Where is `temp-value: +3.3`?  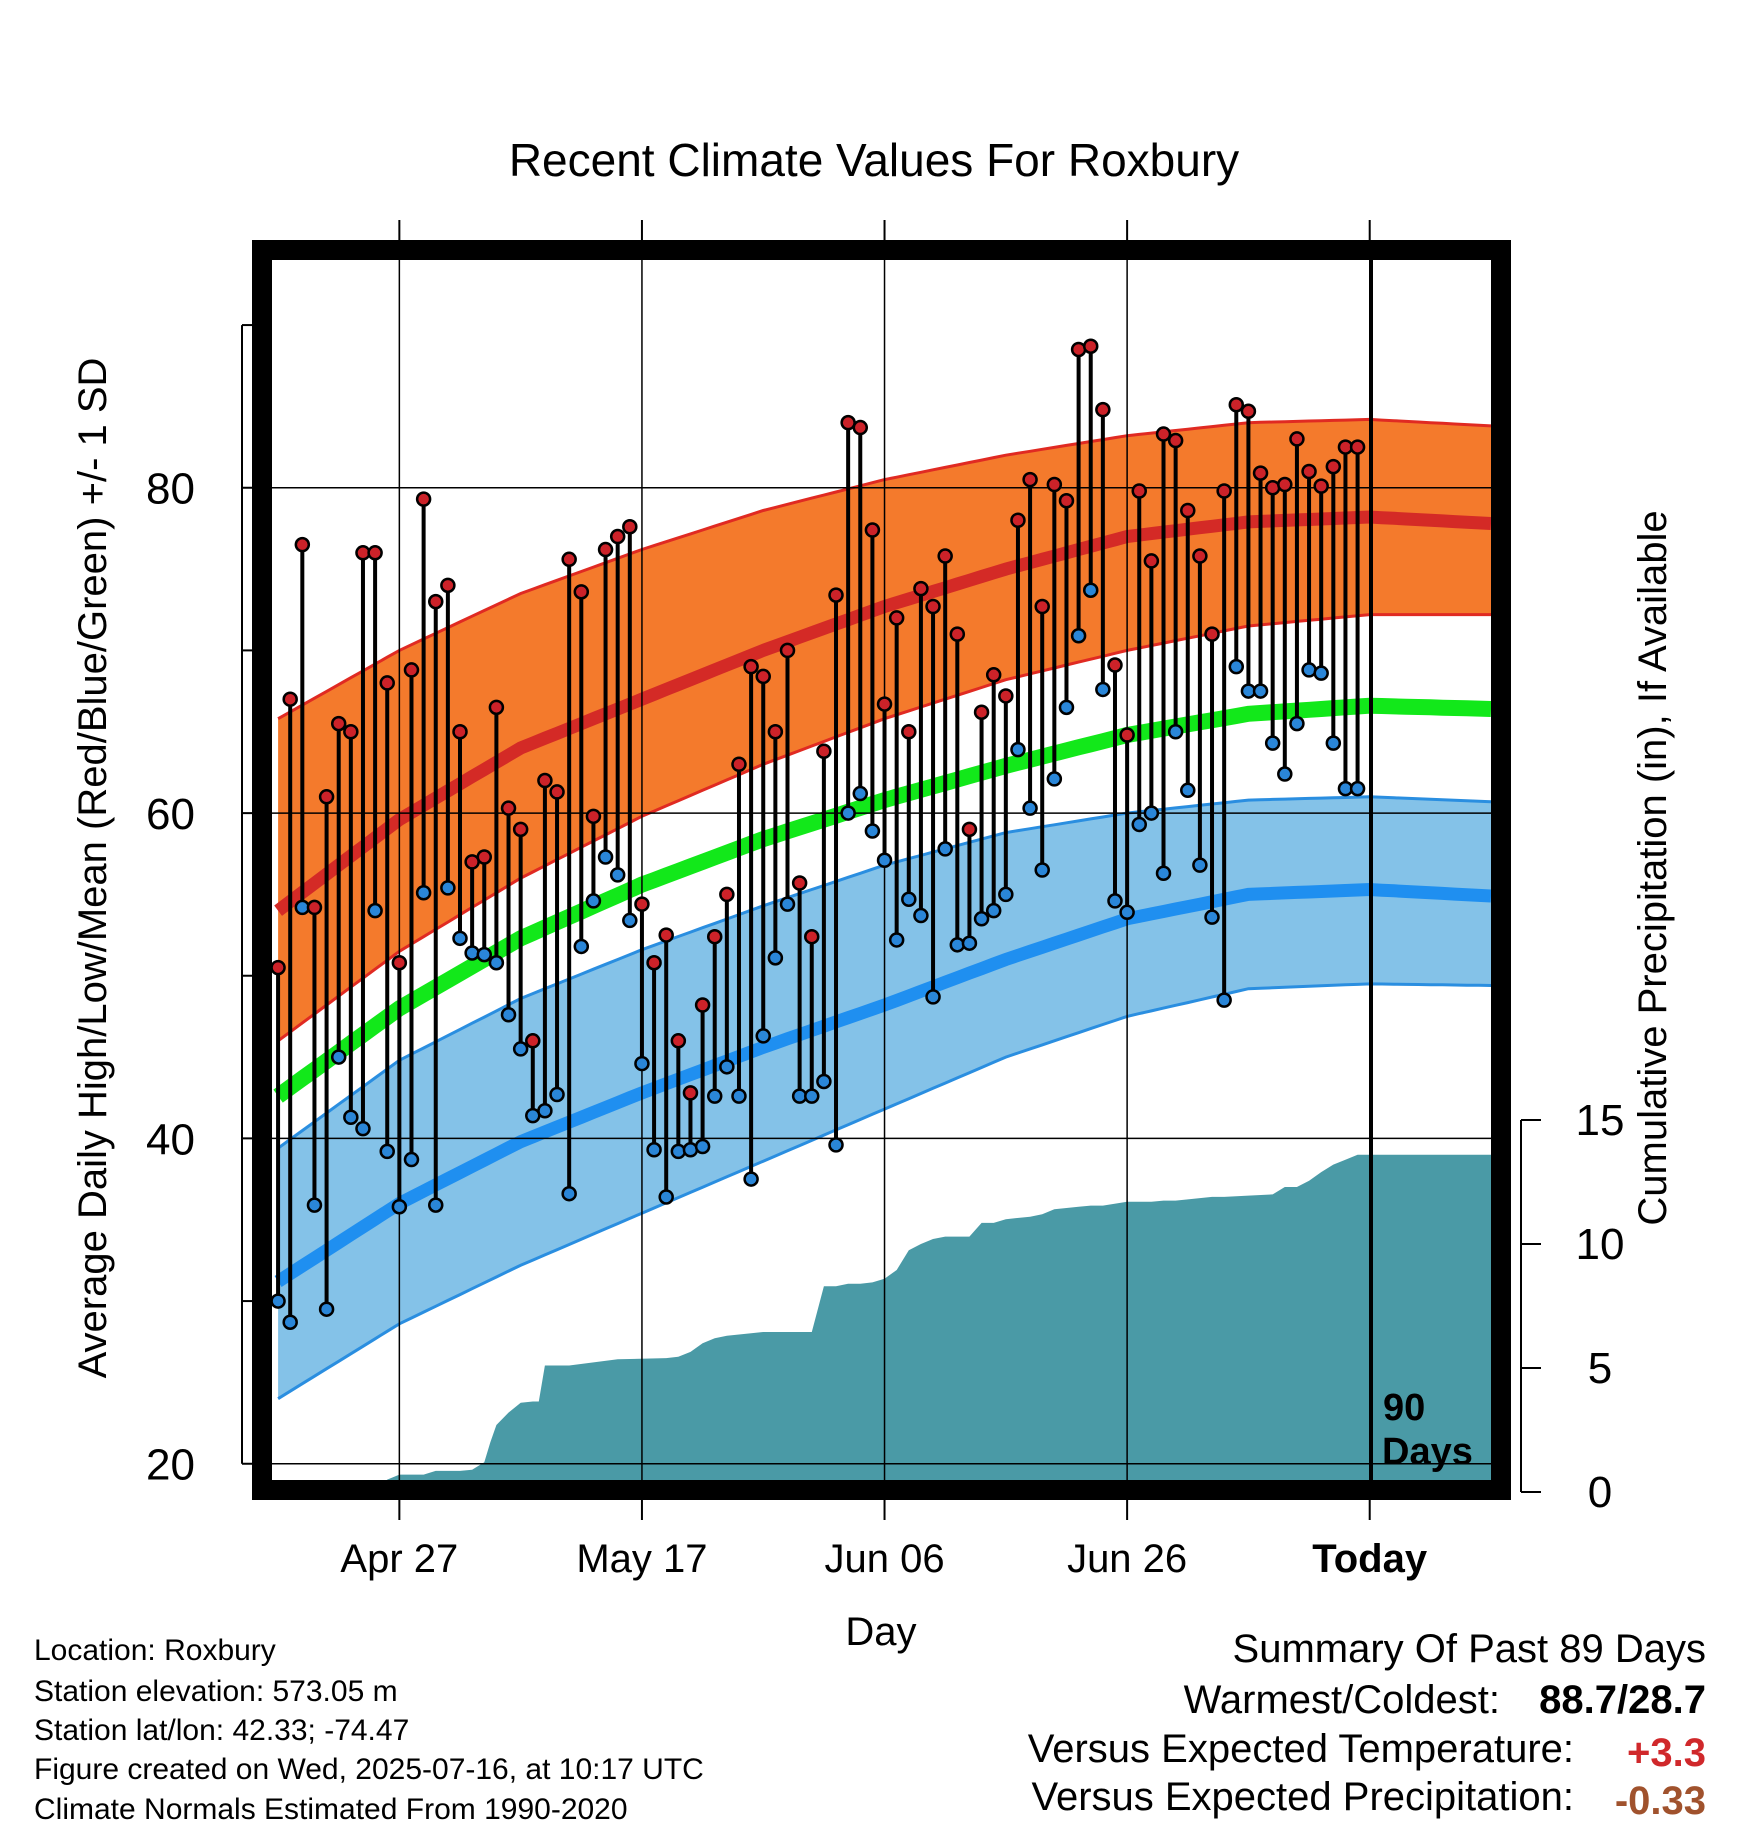 temp-value: +3.3 is located at coordinates (1666, 1753).